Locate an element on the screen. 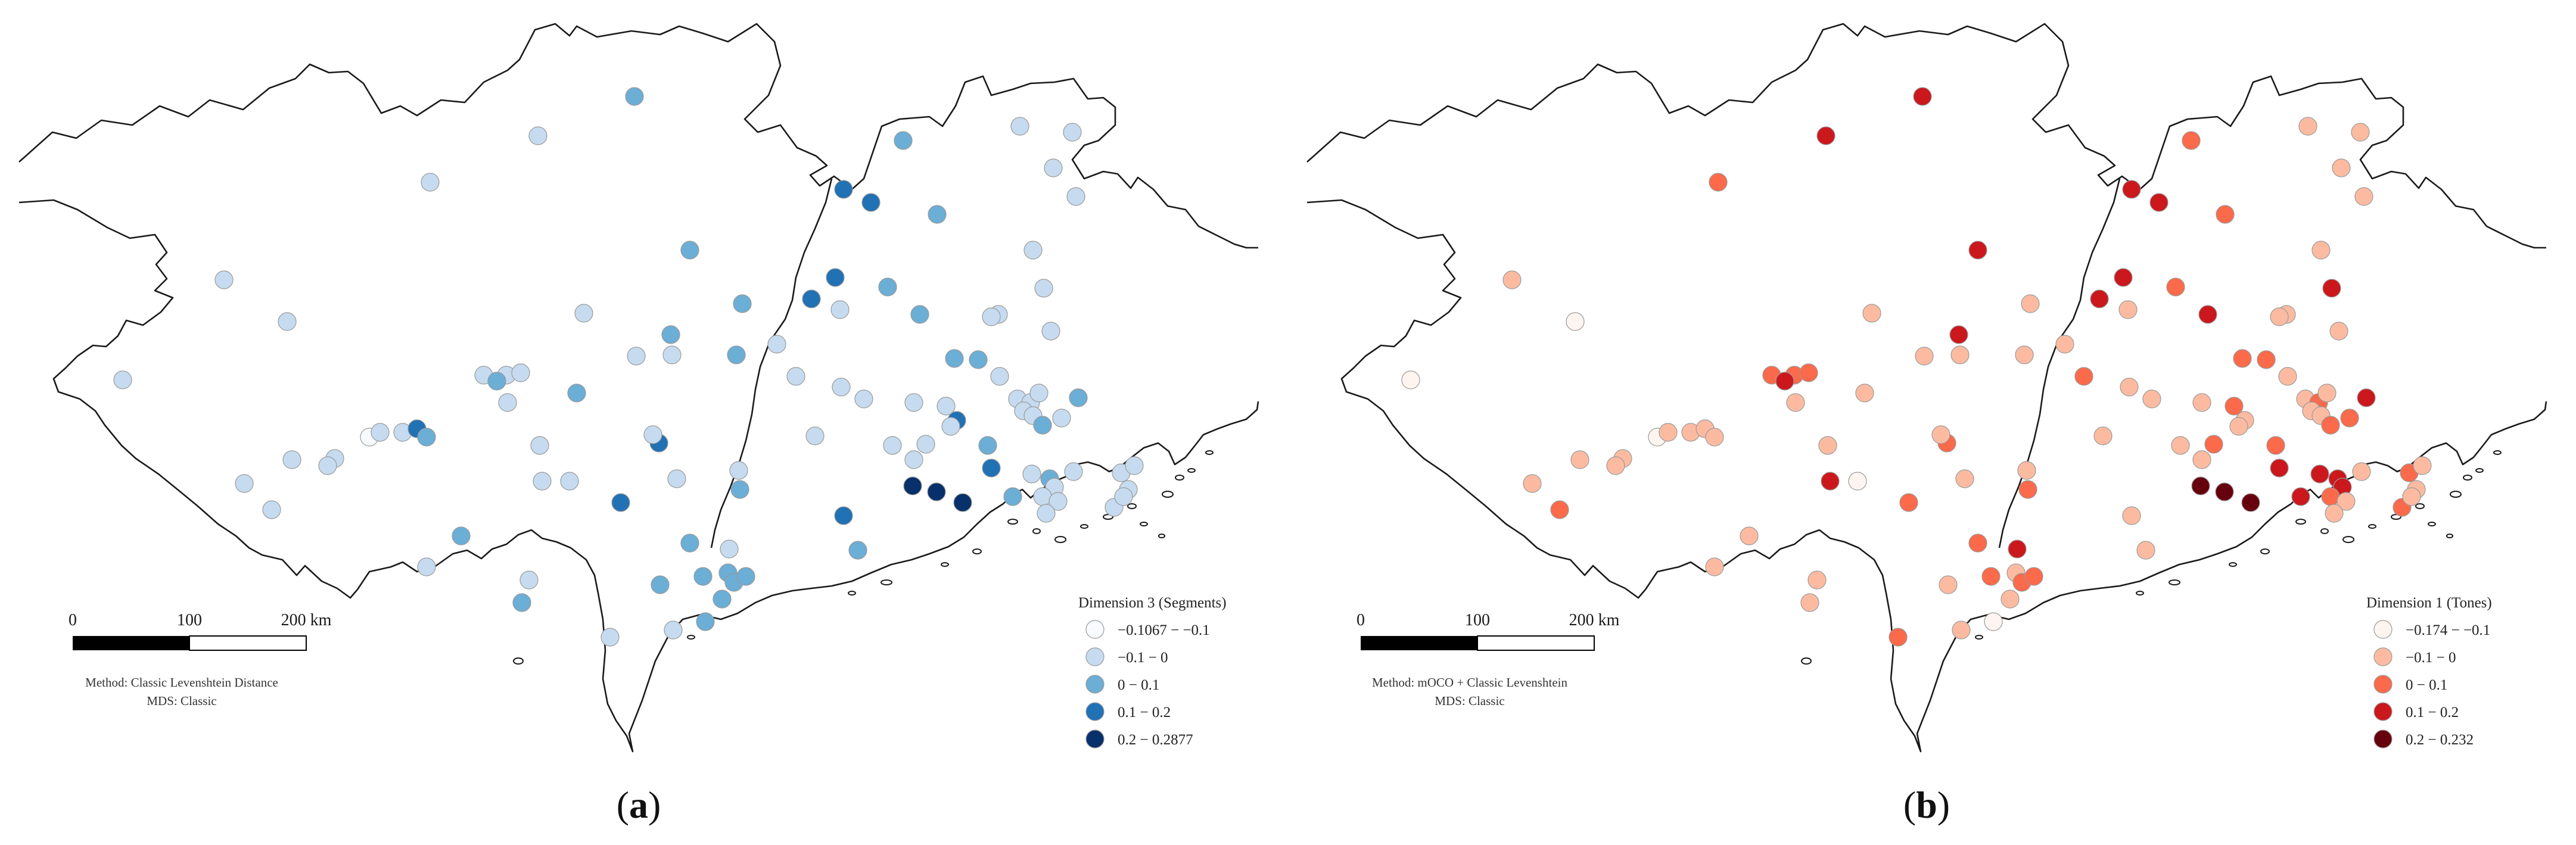  coastal-islands is located at coordinates (863, 557).